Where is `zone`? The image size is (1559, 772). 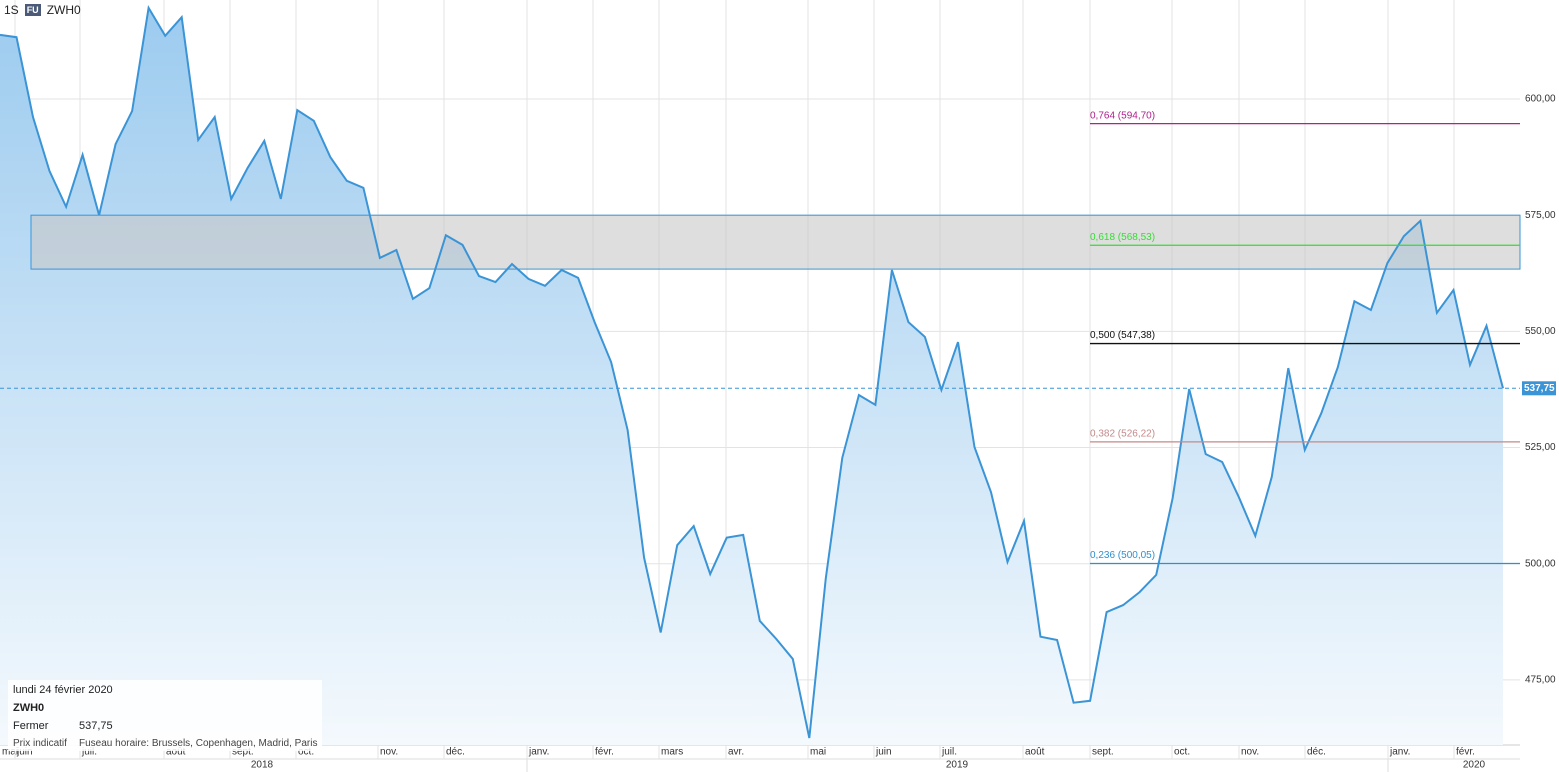
zone is located at coordinates (775, 242).